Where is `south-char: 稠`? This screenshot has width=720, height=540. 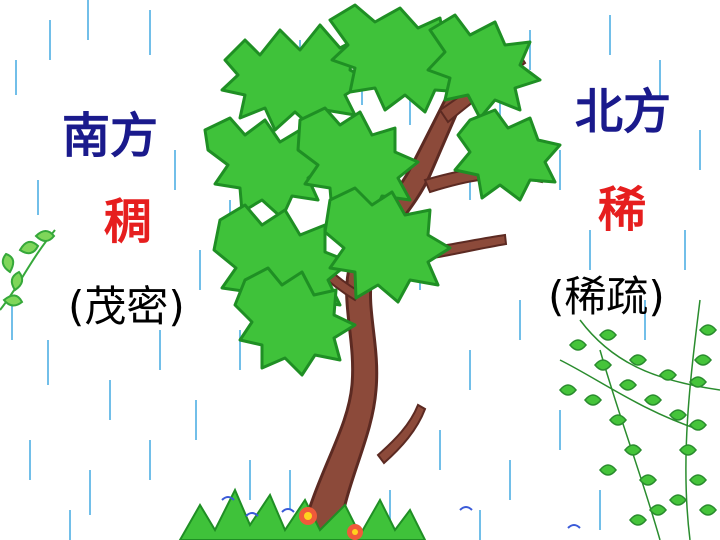
south-char: 稠 is located at coordinates (128, 222).